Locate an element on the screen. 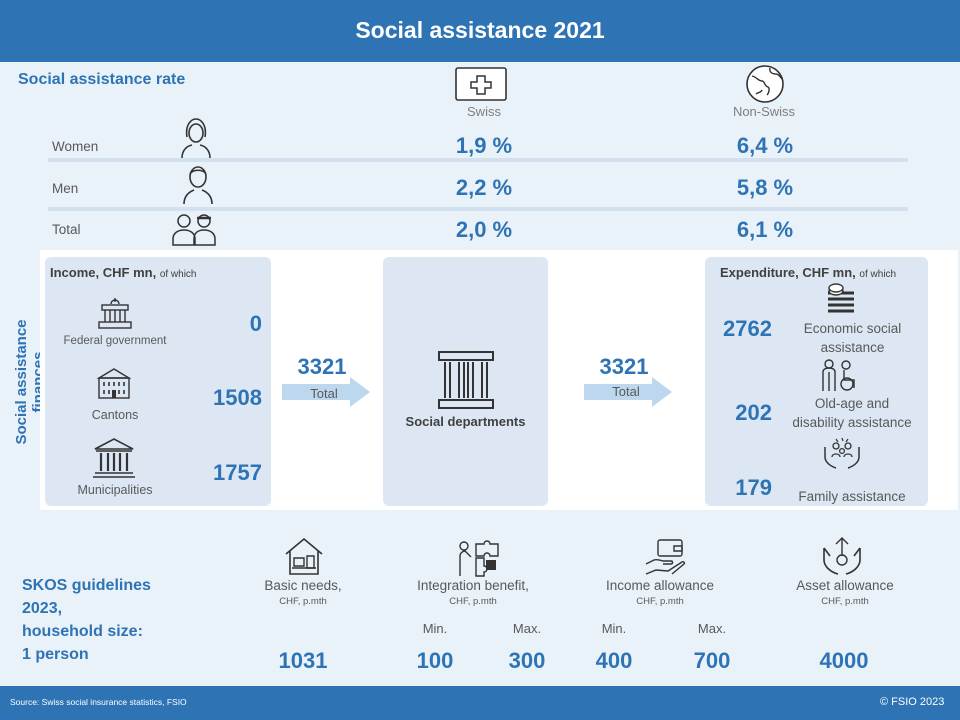  integration-puzzle-icon is located at coordinates (478, 557).